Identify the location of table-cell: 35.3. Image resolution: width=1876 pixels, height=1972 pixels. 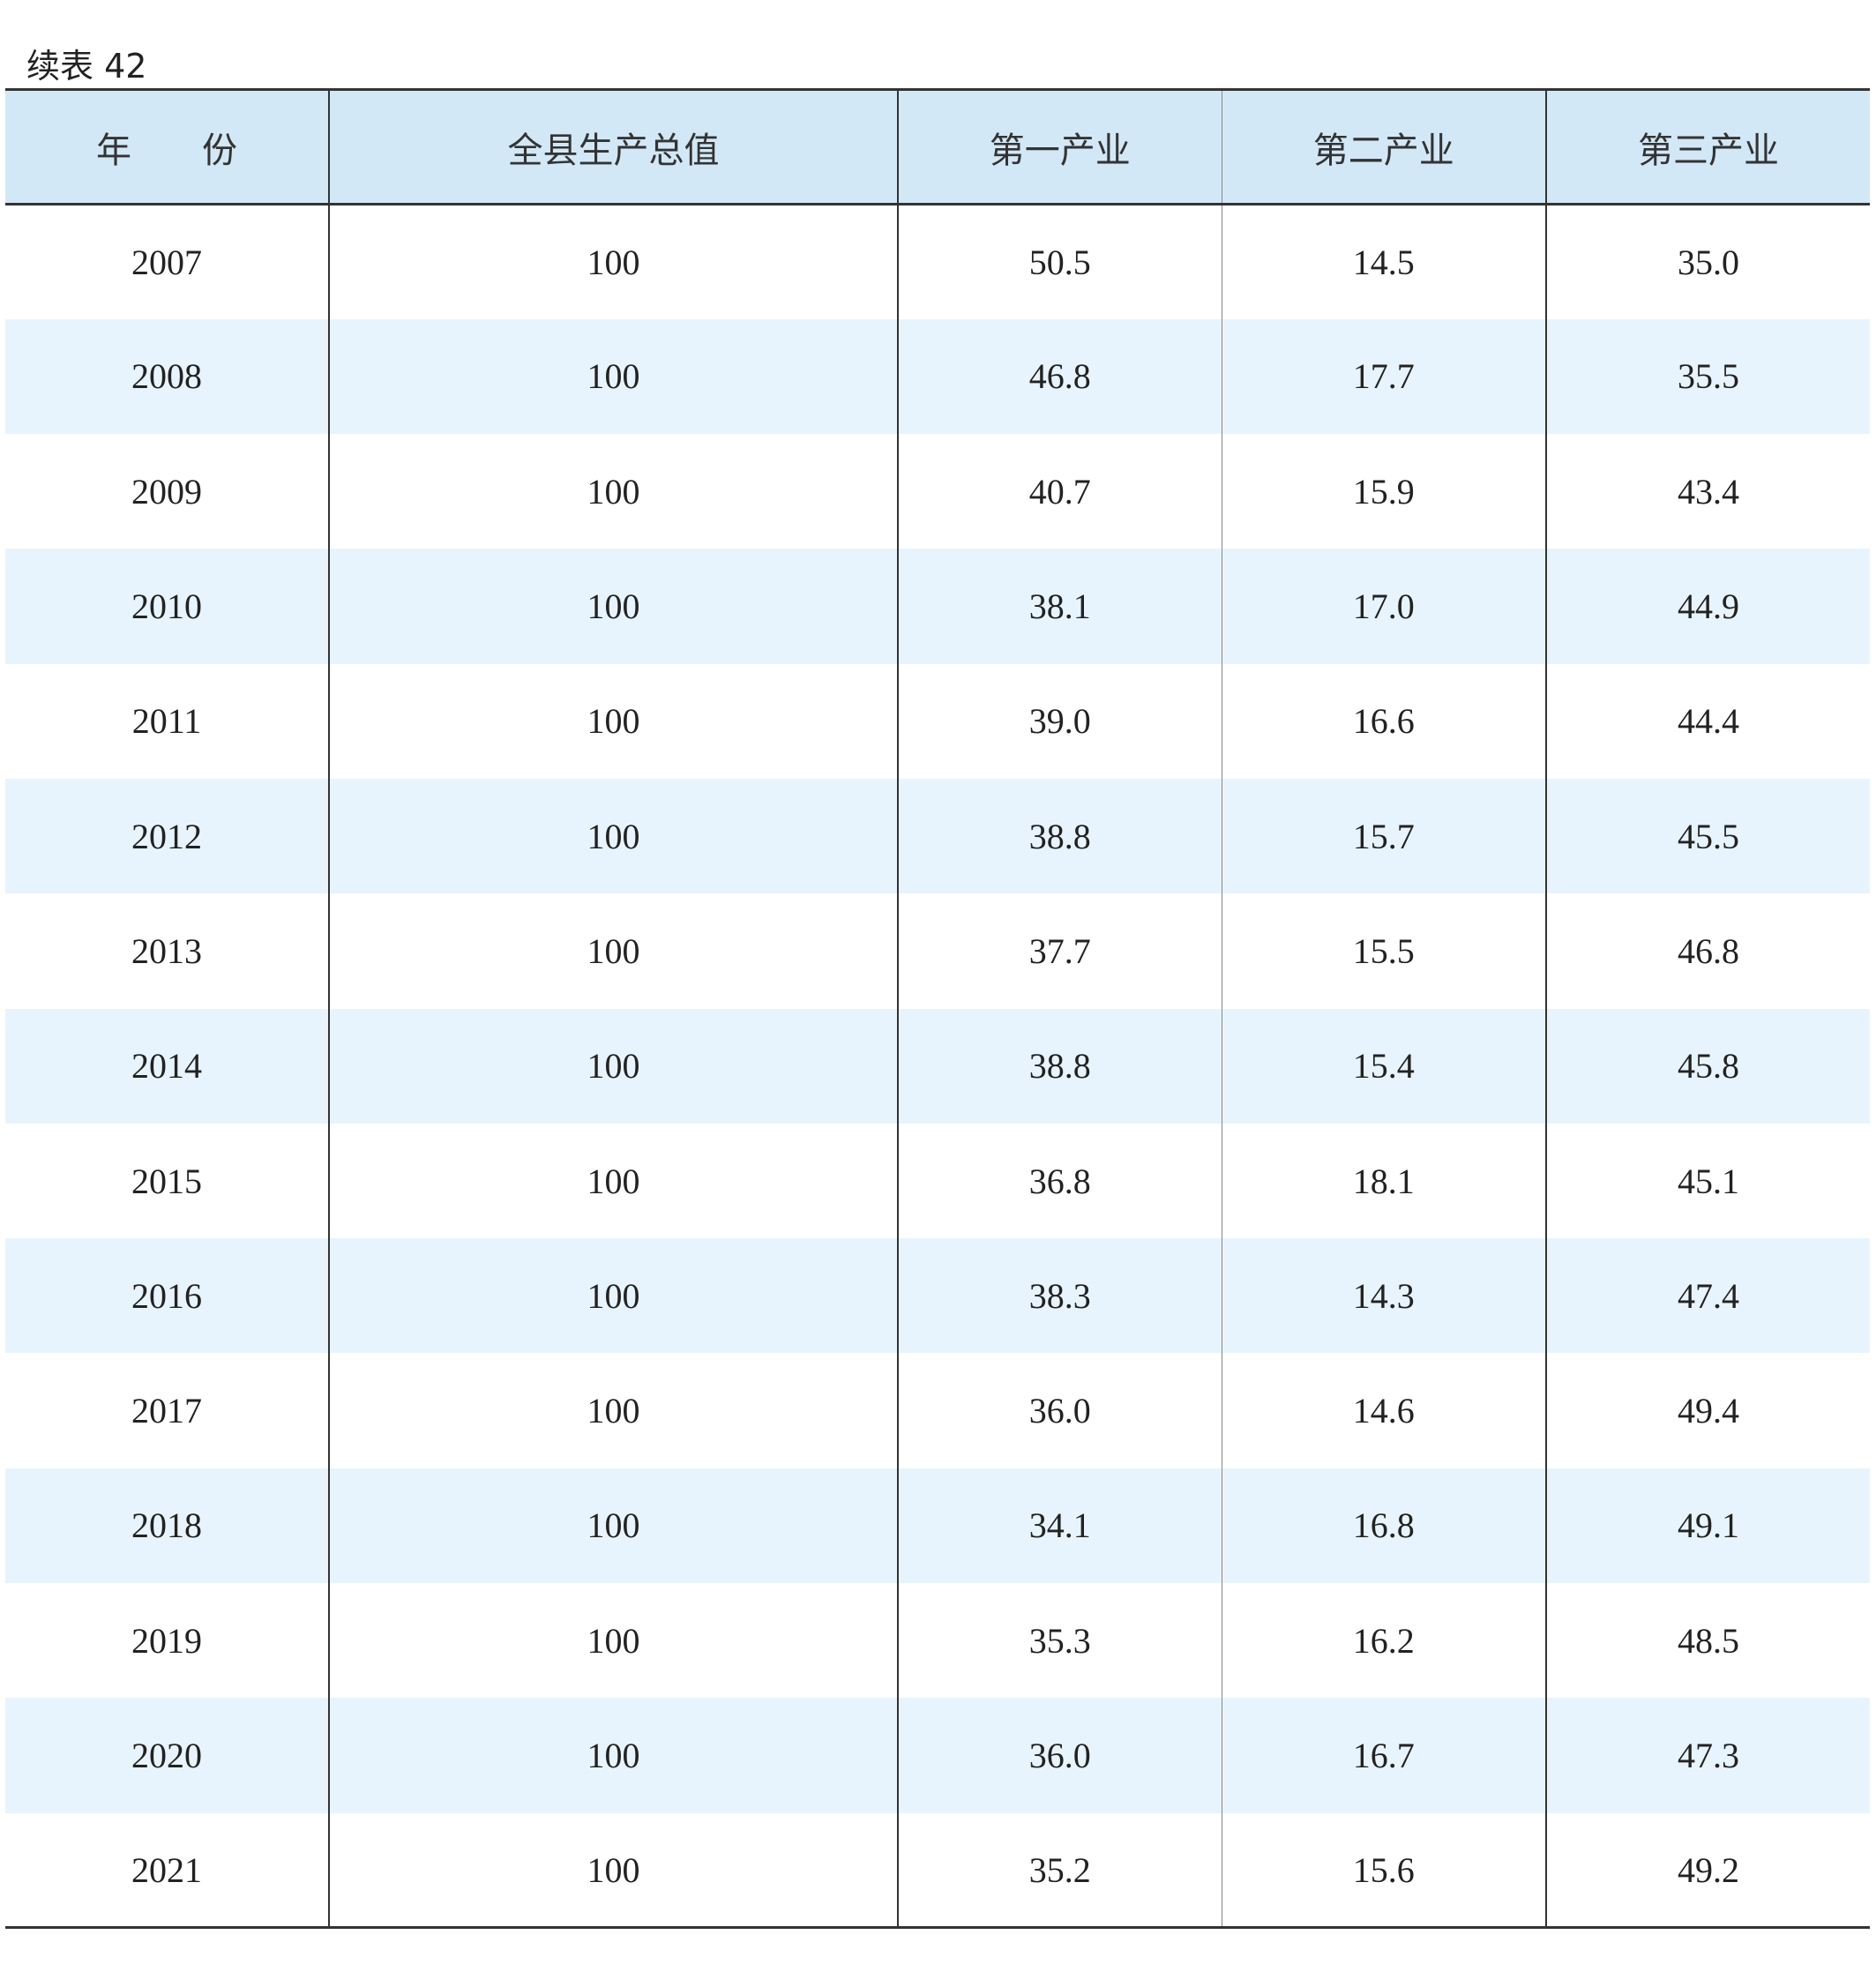
(1059, 1641).